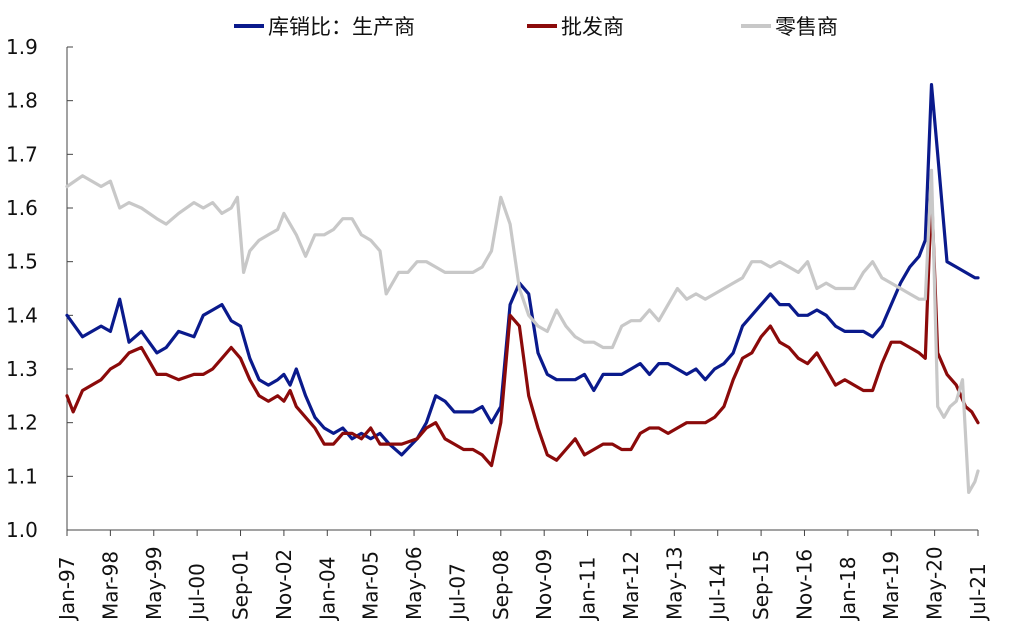 The height and width of the screenshot is (628, 1024). Describe the element at coordinates (341, 27) in the screenshot. I see `legend-label-1: 库销比：生产商` at that location.